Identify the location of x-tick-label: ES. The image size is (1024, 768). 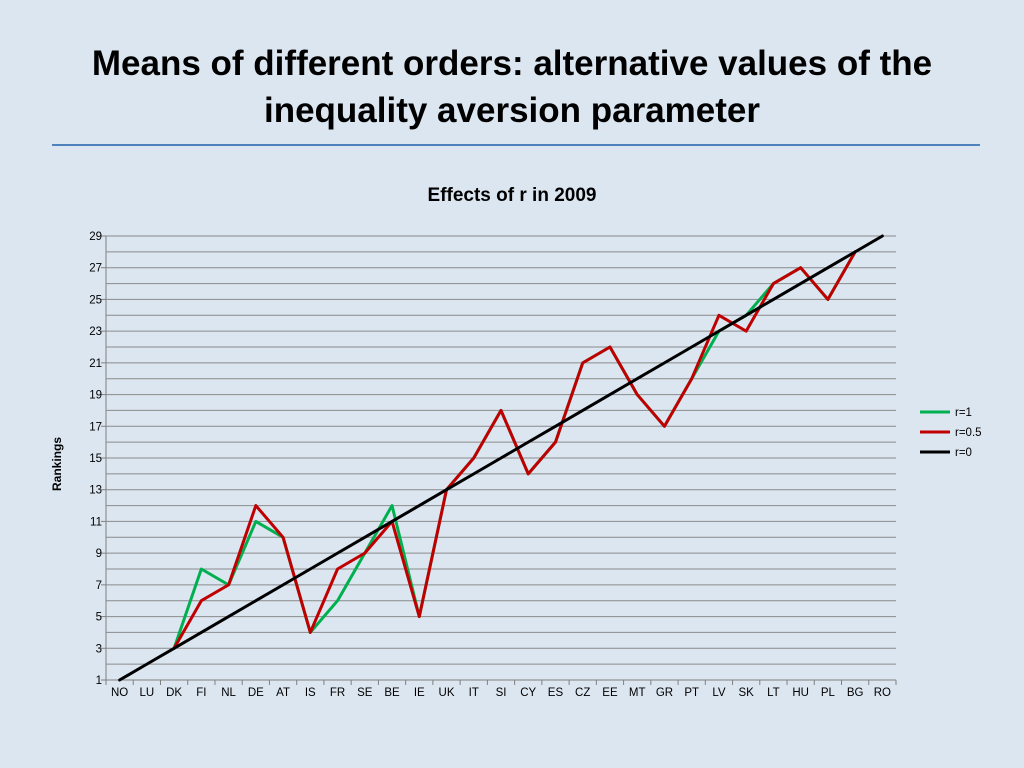
(556, 693).